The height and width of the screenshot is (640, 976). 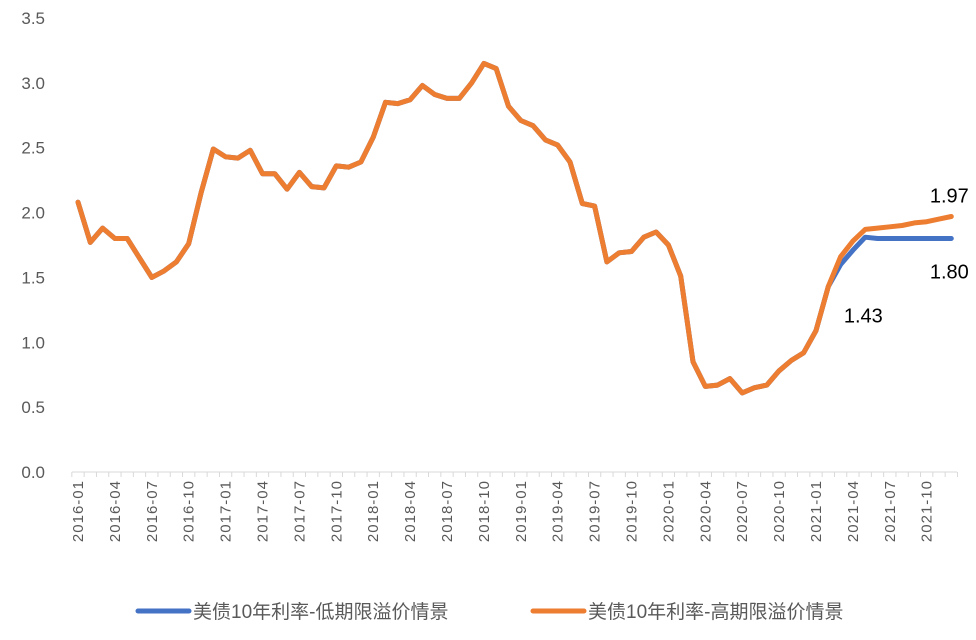 What do you see at coordinates (853, 511) in the screenshot?
I see `x-tick-label: 2021-04` at bounding box center [853, 511].